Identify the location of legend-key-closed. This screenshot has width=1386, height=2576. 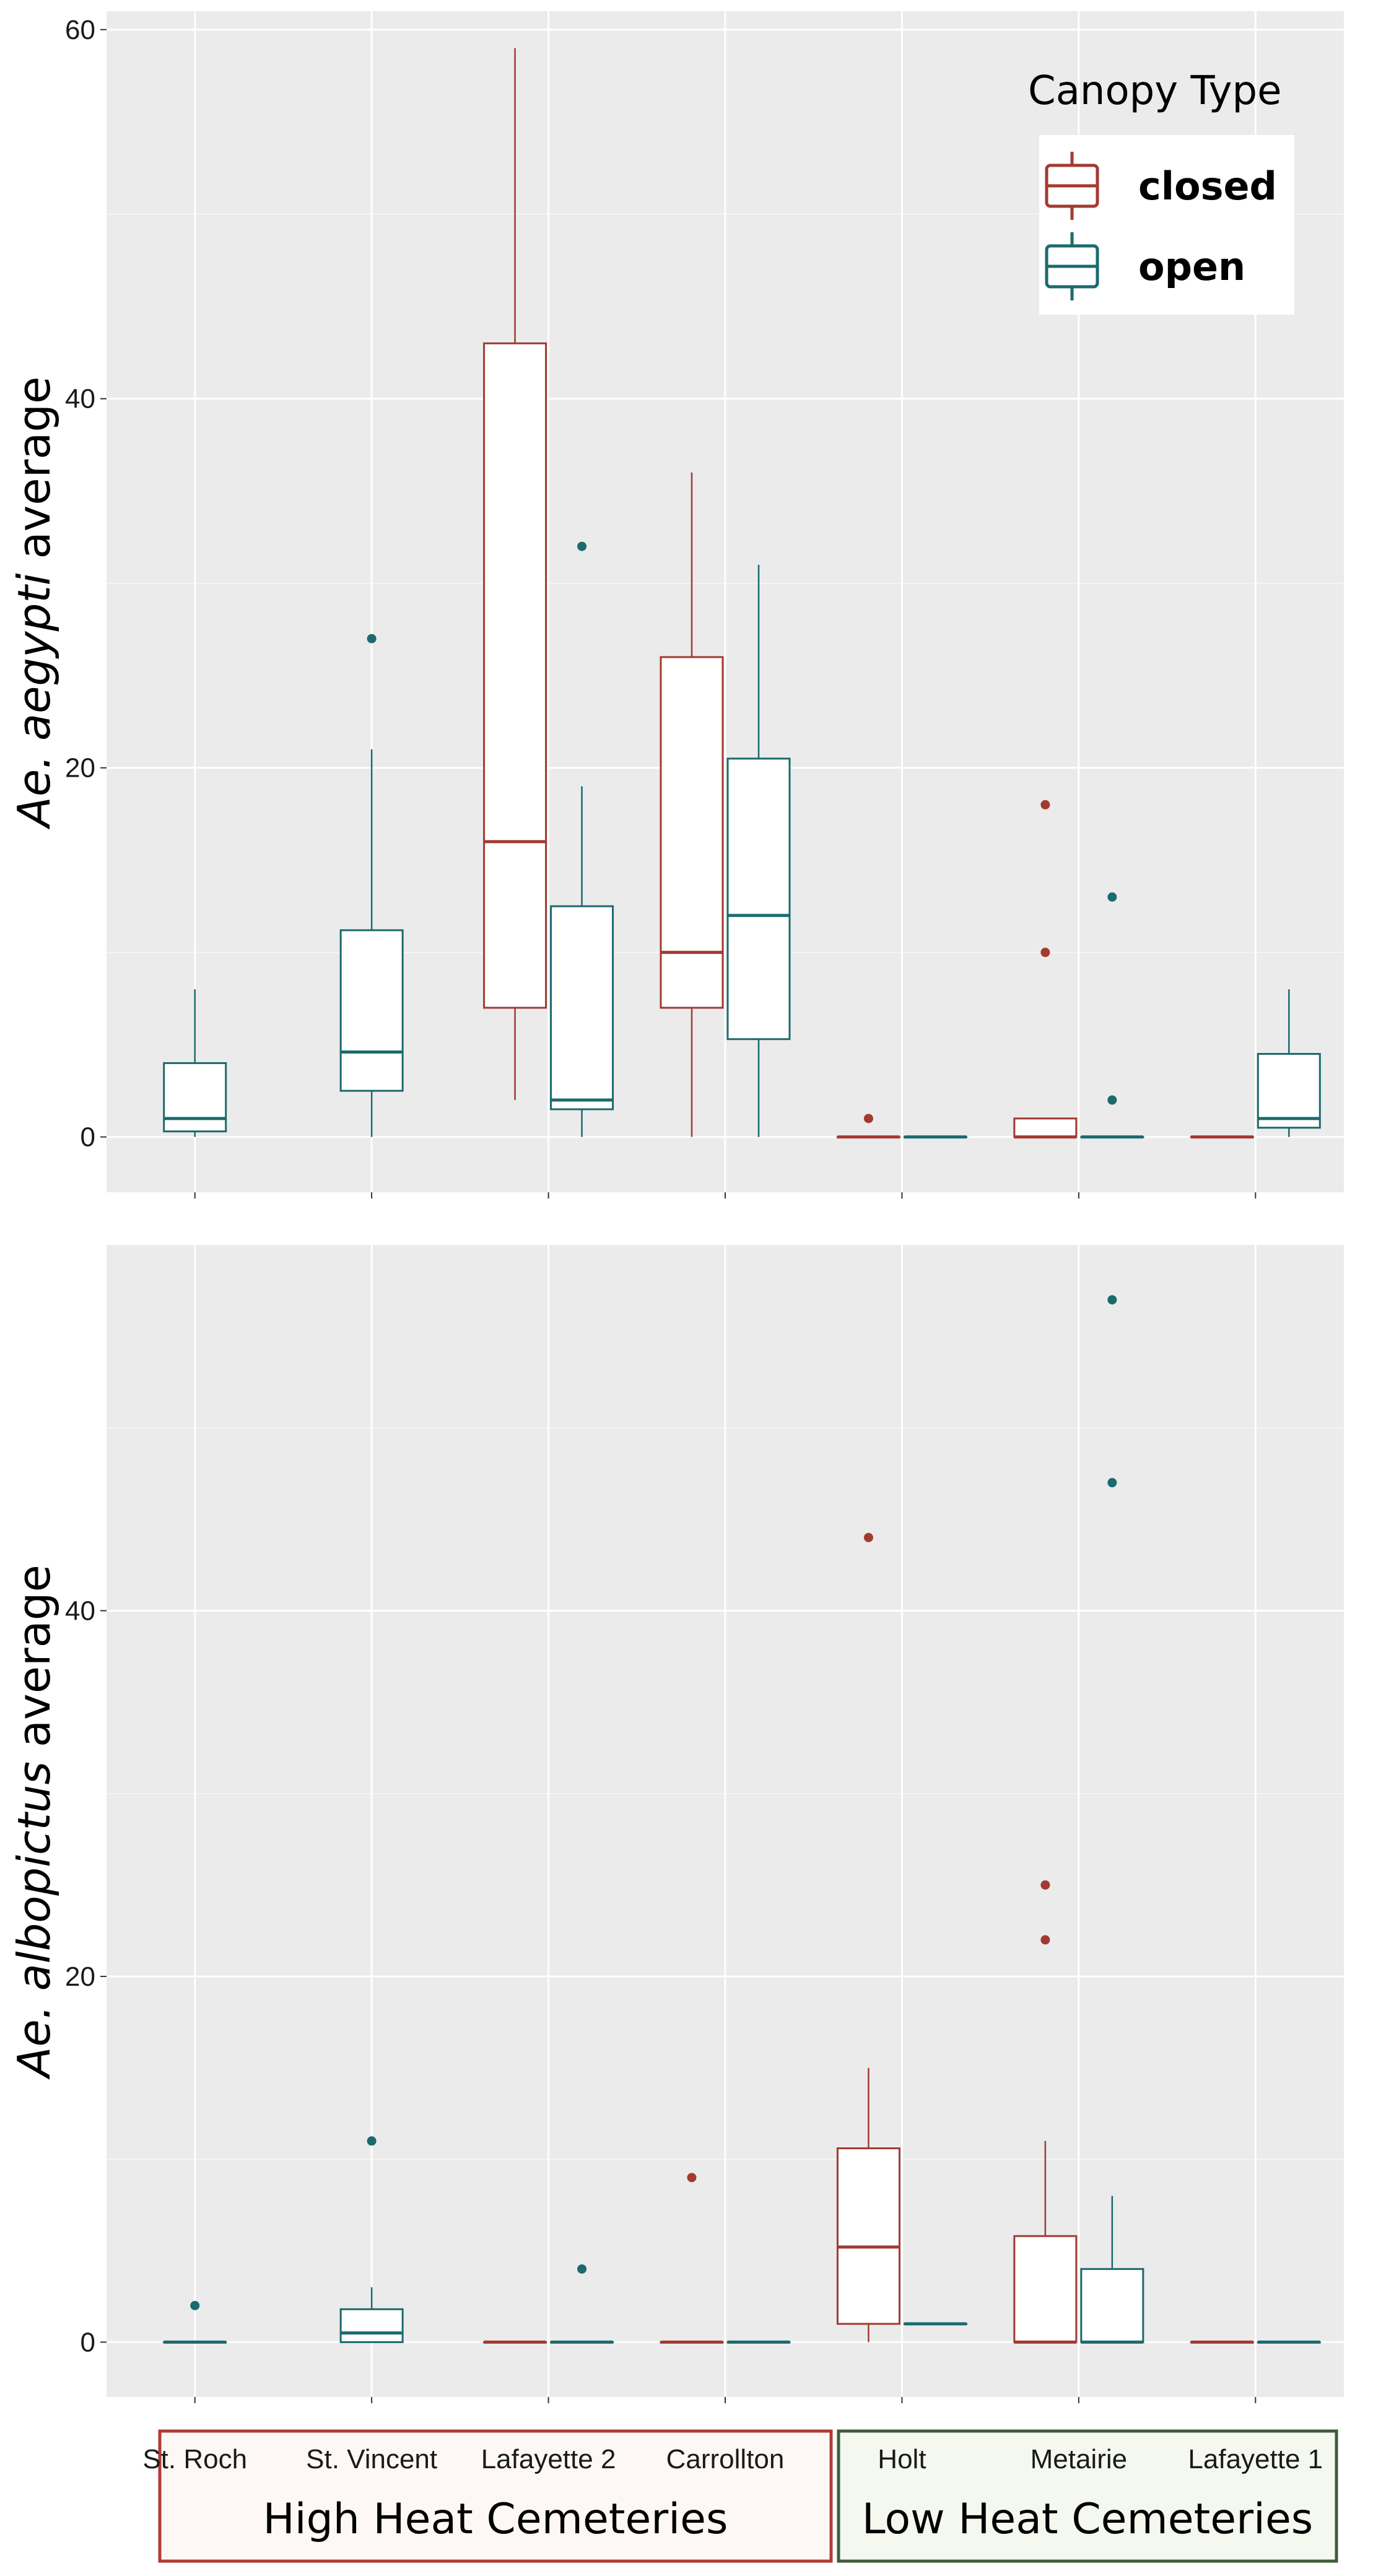
(1072, 186).